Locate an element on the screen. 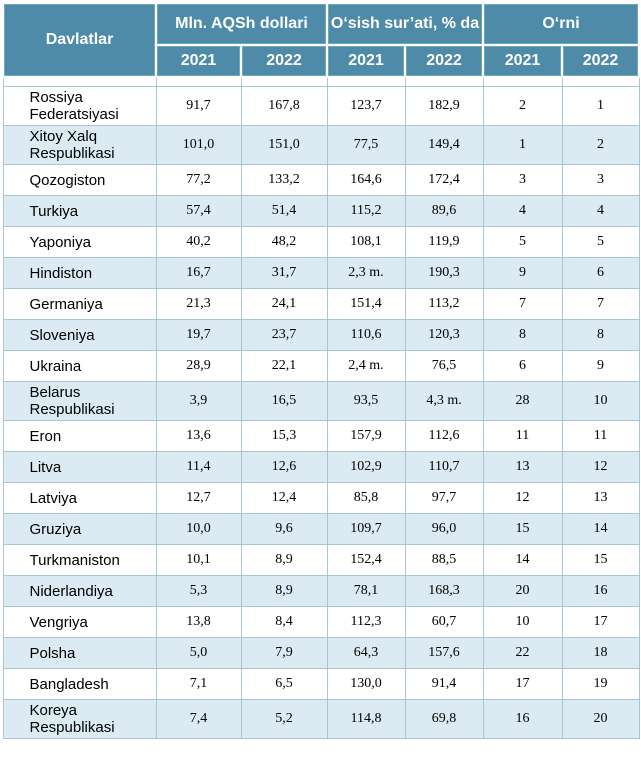  rank-2022-cell: 16 is located at coordinates (600, 591).